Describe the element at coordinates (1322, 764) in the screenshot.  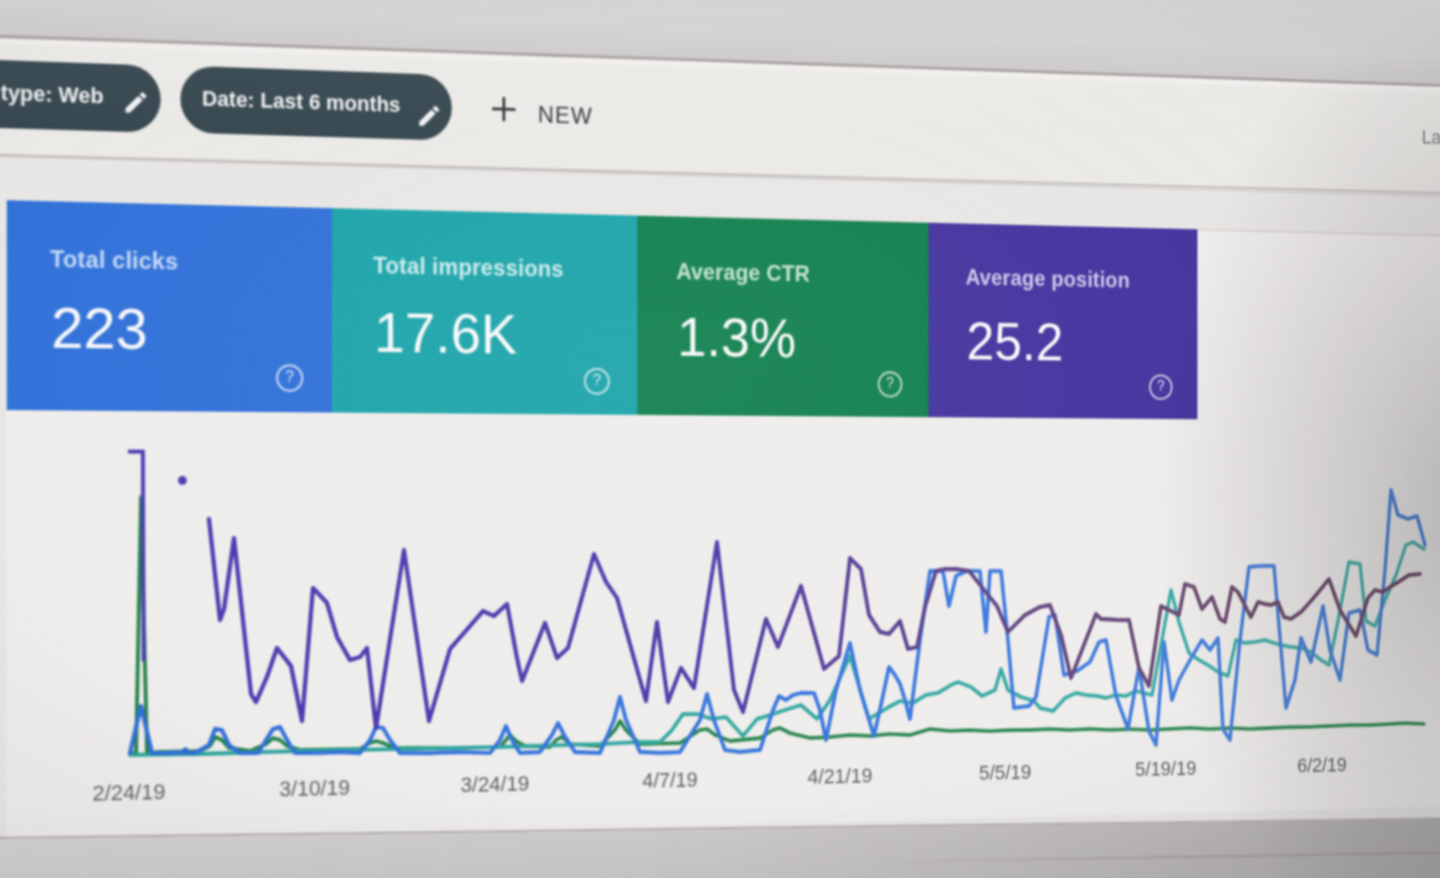
I see `svg-text: 6/2/19` at that location.